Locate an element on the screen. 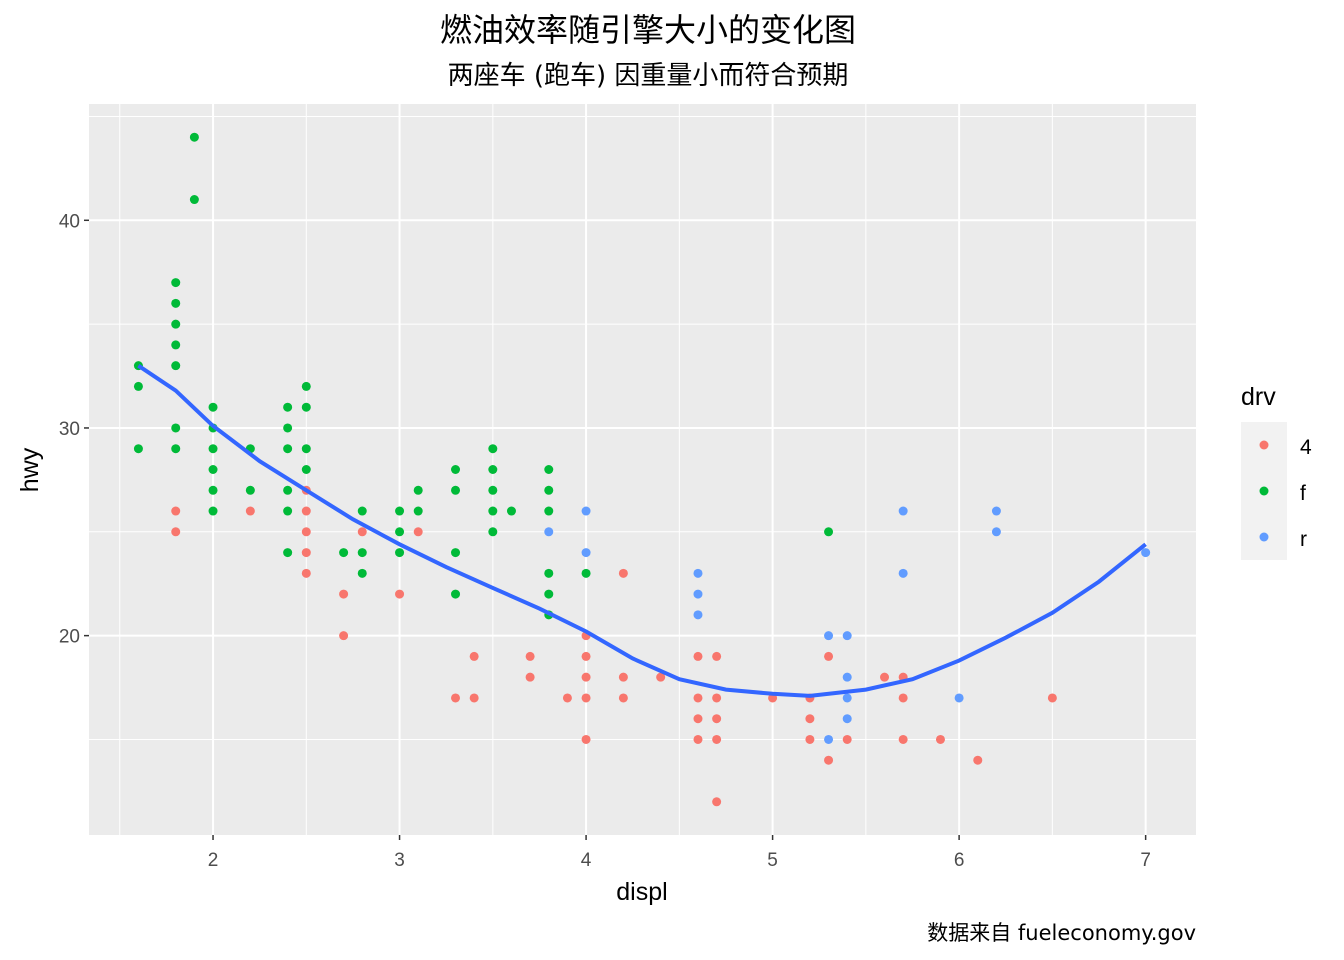 The height and width of the screenshot is (960, 1344). legend-label-4: 4 is located at coordinates (1306, 447).